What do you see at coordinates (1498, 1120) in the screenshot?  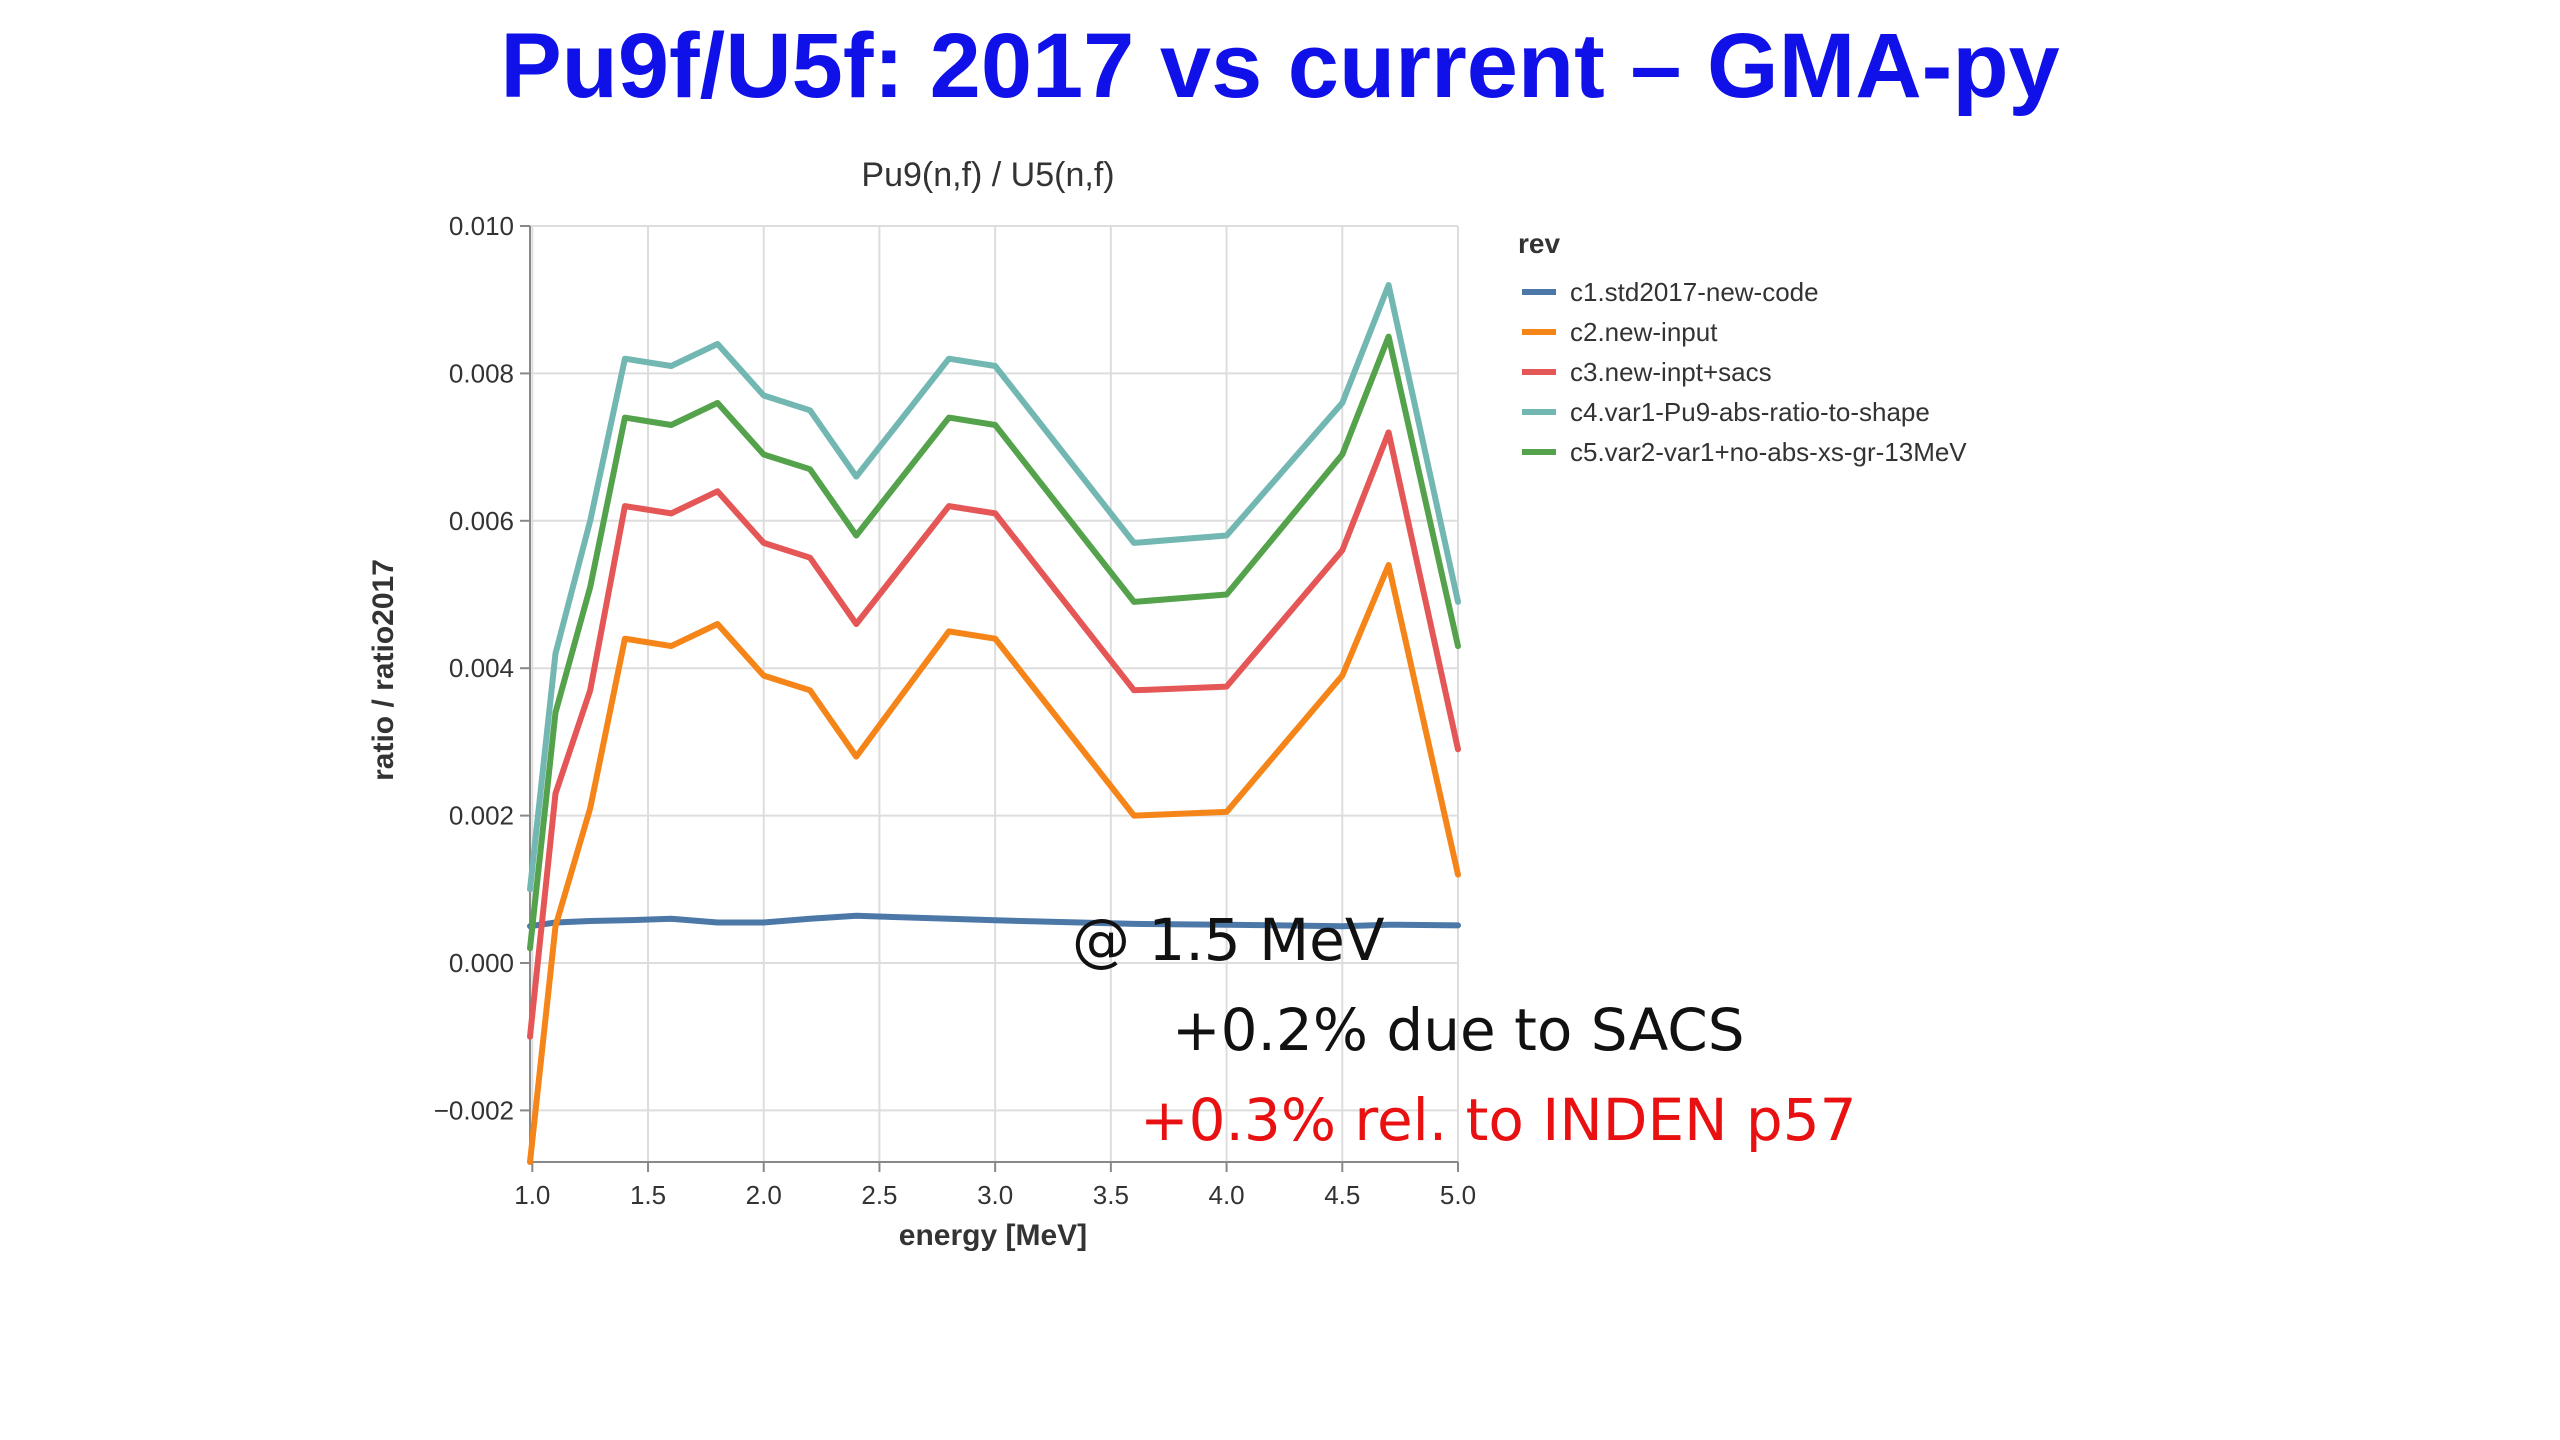 I see `annotation-inden: +0.3% rel. to INDEN p57` at bounding box center [1498, 1120].